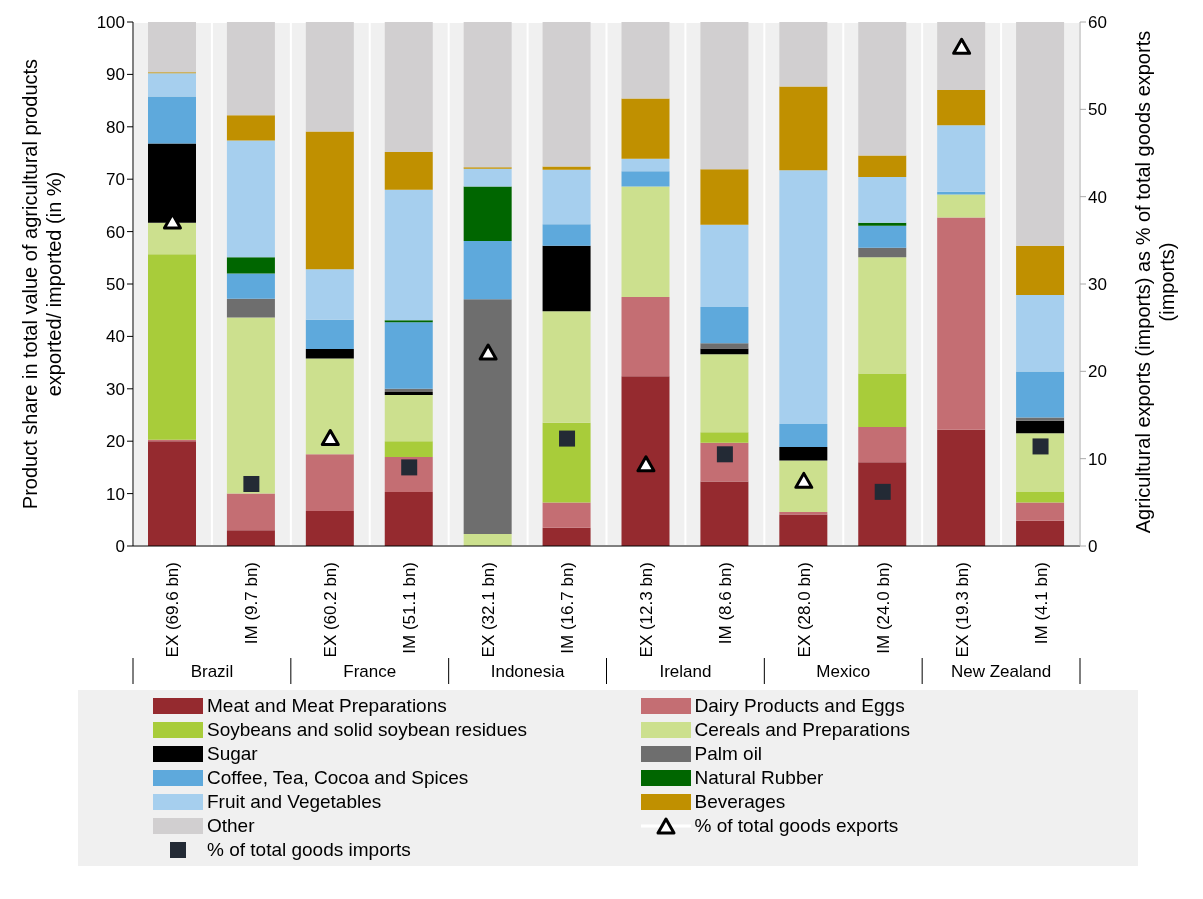 This screenshot has width=1203, height=899. What do you see at coordinates (327, 706) in the screenshot?
I see `legend-label: Meat and Meat Preparations` at bounding box center [327, 706].